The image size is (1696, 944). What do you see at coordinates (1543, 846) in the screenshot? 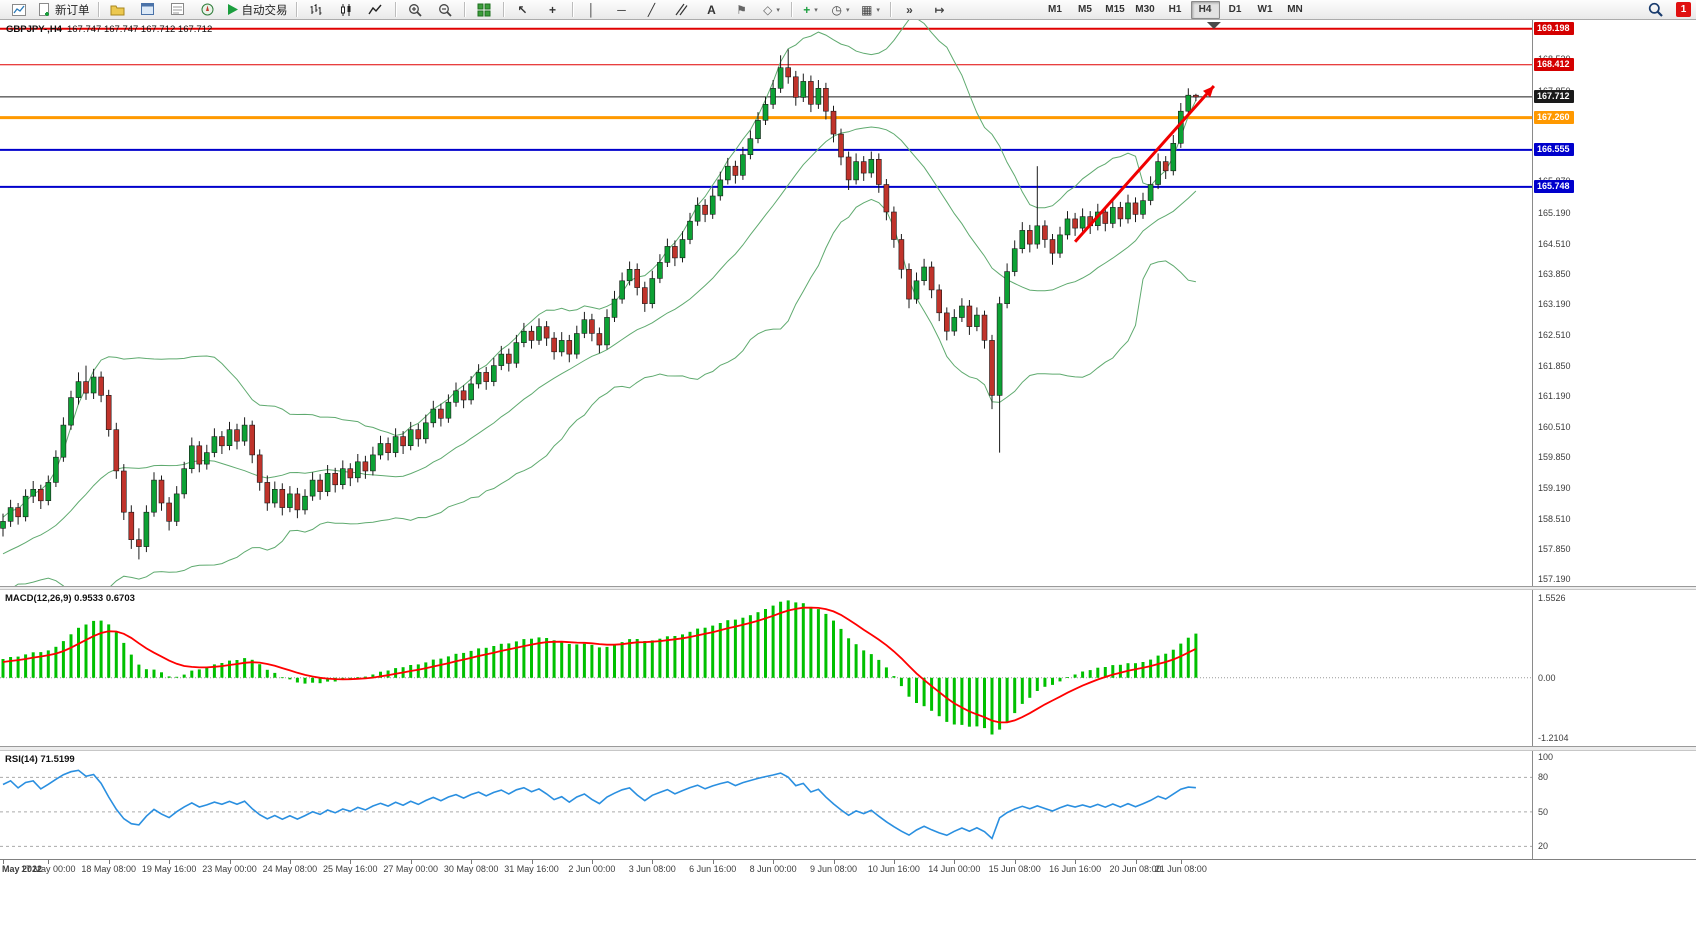
I see `rsi-scale-label: 20` at bounding box center [1543, 846].